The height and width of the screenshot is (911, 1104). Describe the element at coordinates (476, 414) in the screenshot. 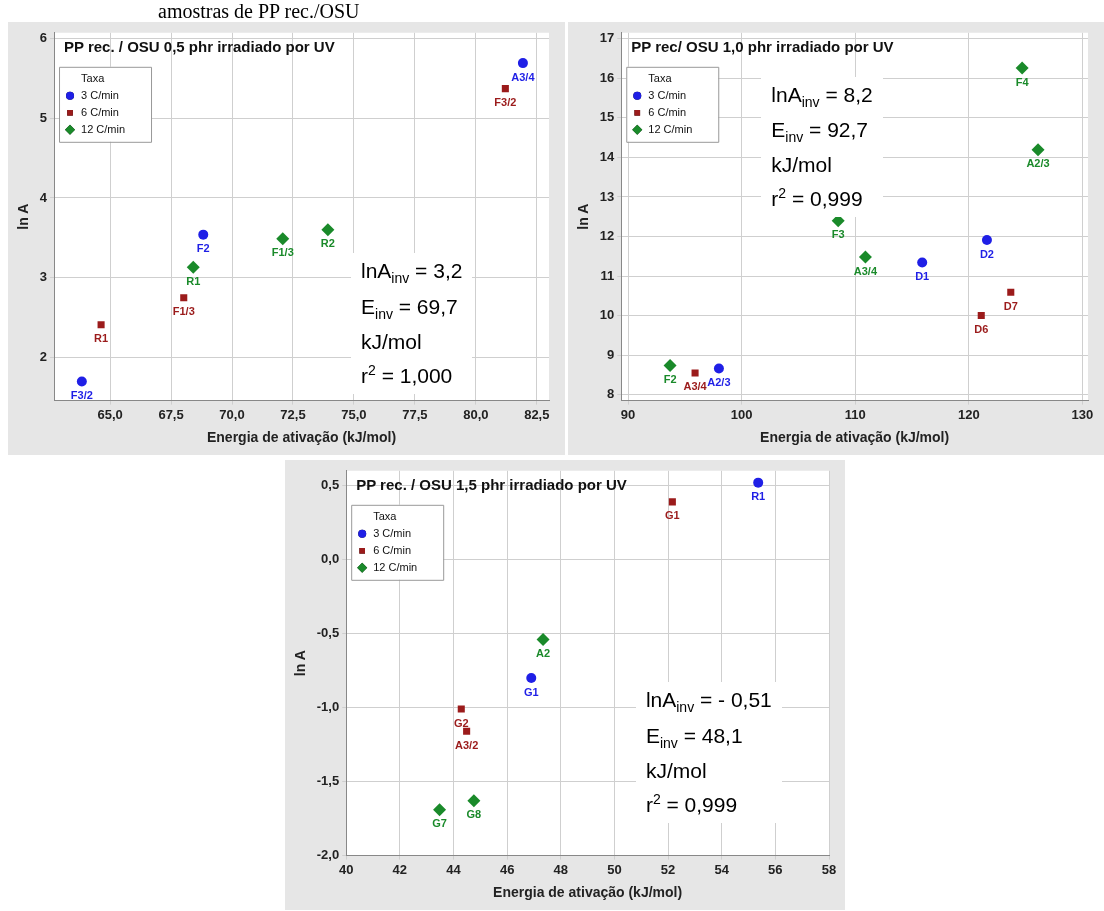

I see `x-tick-label: 80,0` at that location.